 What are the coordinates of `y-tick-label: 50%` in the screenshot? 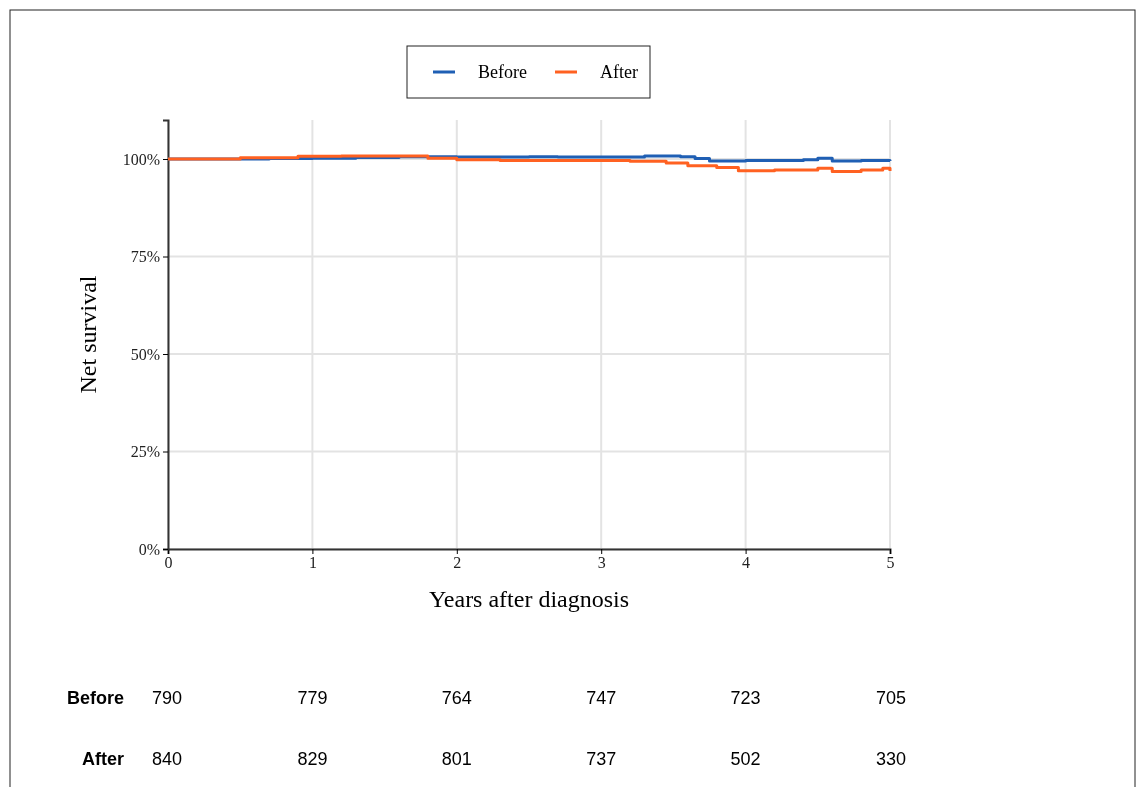 It's located at (145, 354).